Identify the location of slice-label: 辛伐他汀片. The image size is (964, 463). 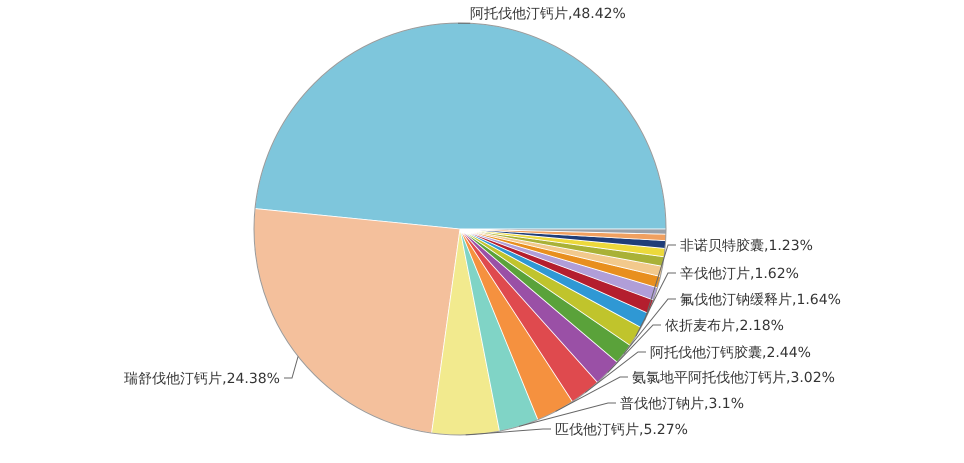
(715, 274).